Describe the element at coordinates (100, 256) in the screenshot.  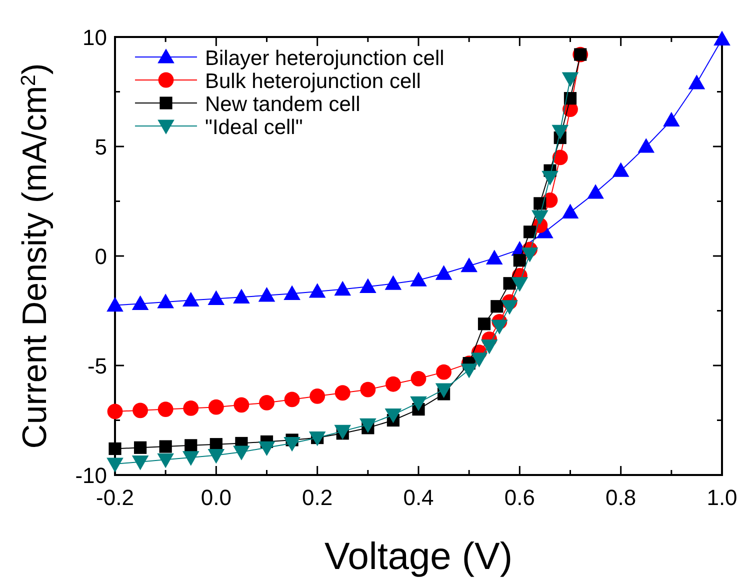
I see `y-tick-label: 0` at that location.